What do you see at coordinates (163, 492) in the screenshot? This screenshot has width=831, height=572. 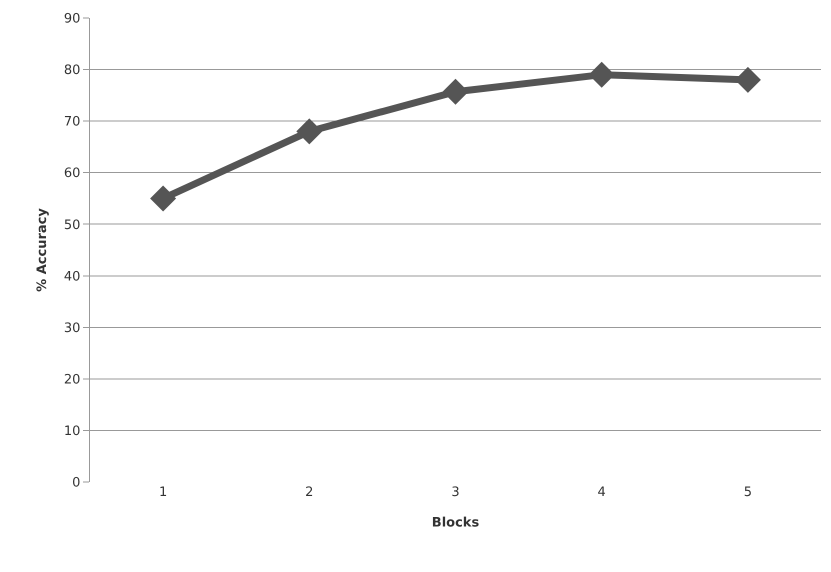 I see `x-tick-label: 1` at bounding box center [163, 492].